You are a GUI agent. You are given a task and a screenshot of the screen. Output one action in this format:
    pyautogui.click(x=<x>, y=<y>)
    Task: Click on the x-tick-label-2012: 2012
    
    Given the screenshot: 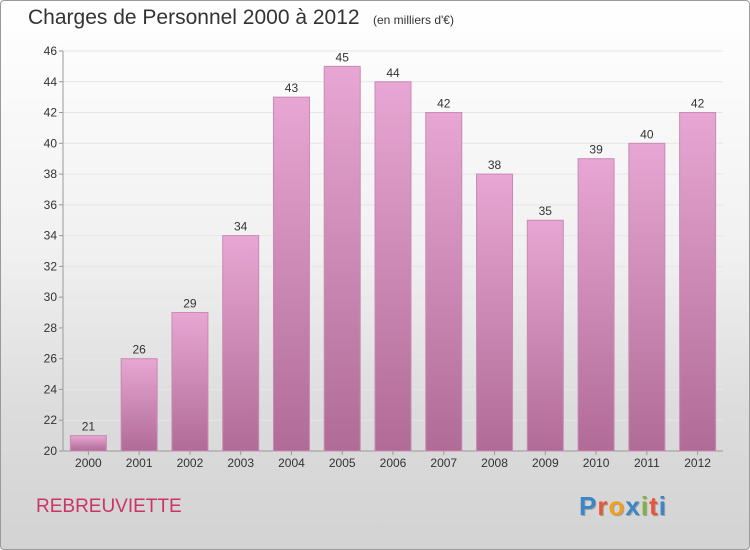 What is the action you would take?
    pyautogui.click(x=697, y=463)
    